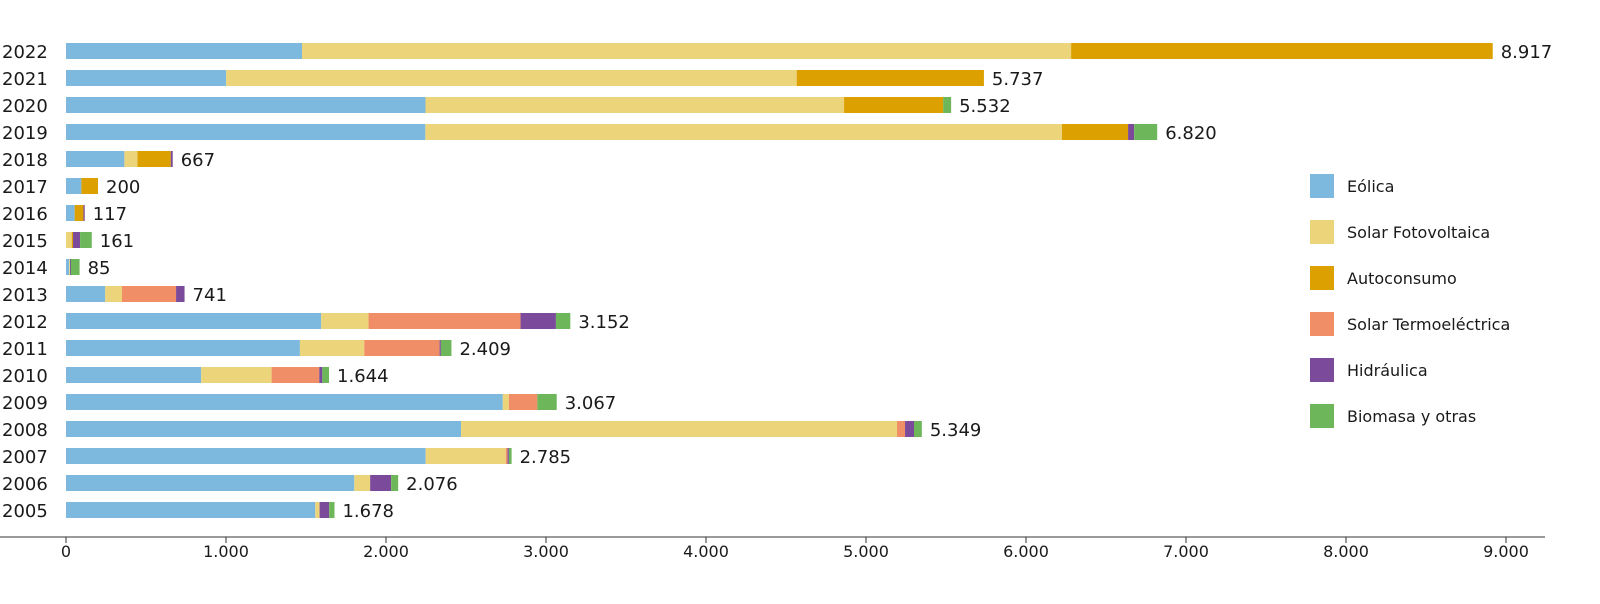 Image resolution: width=1600 pixels, height=604 pixels. What do you see at coordinates (1428, 324) in the screenshot?
I see `legend-label: Solar Termoeléctrica` at bounding box center [1428, 324].